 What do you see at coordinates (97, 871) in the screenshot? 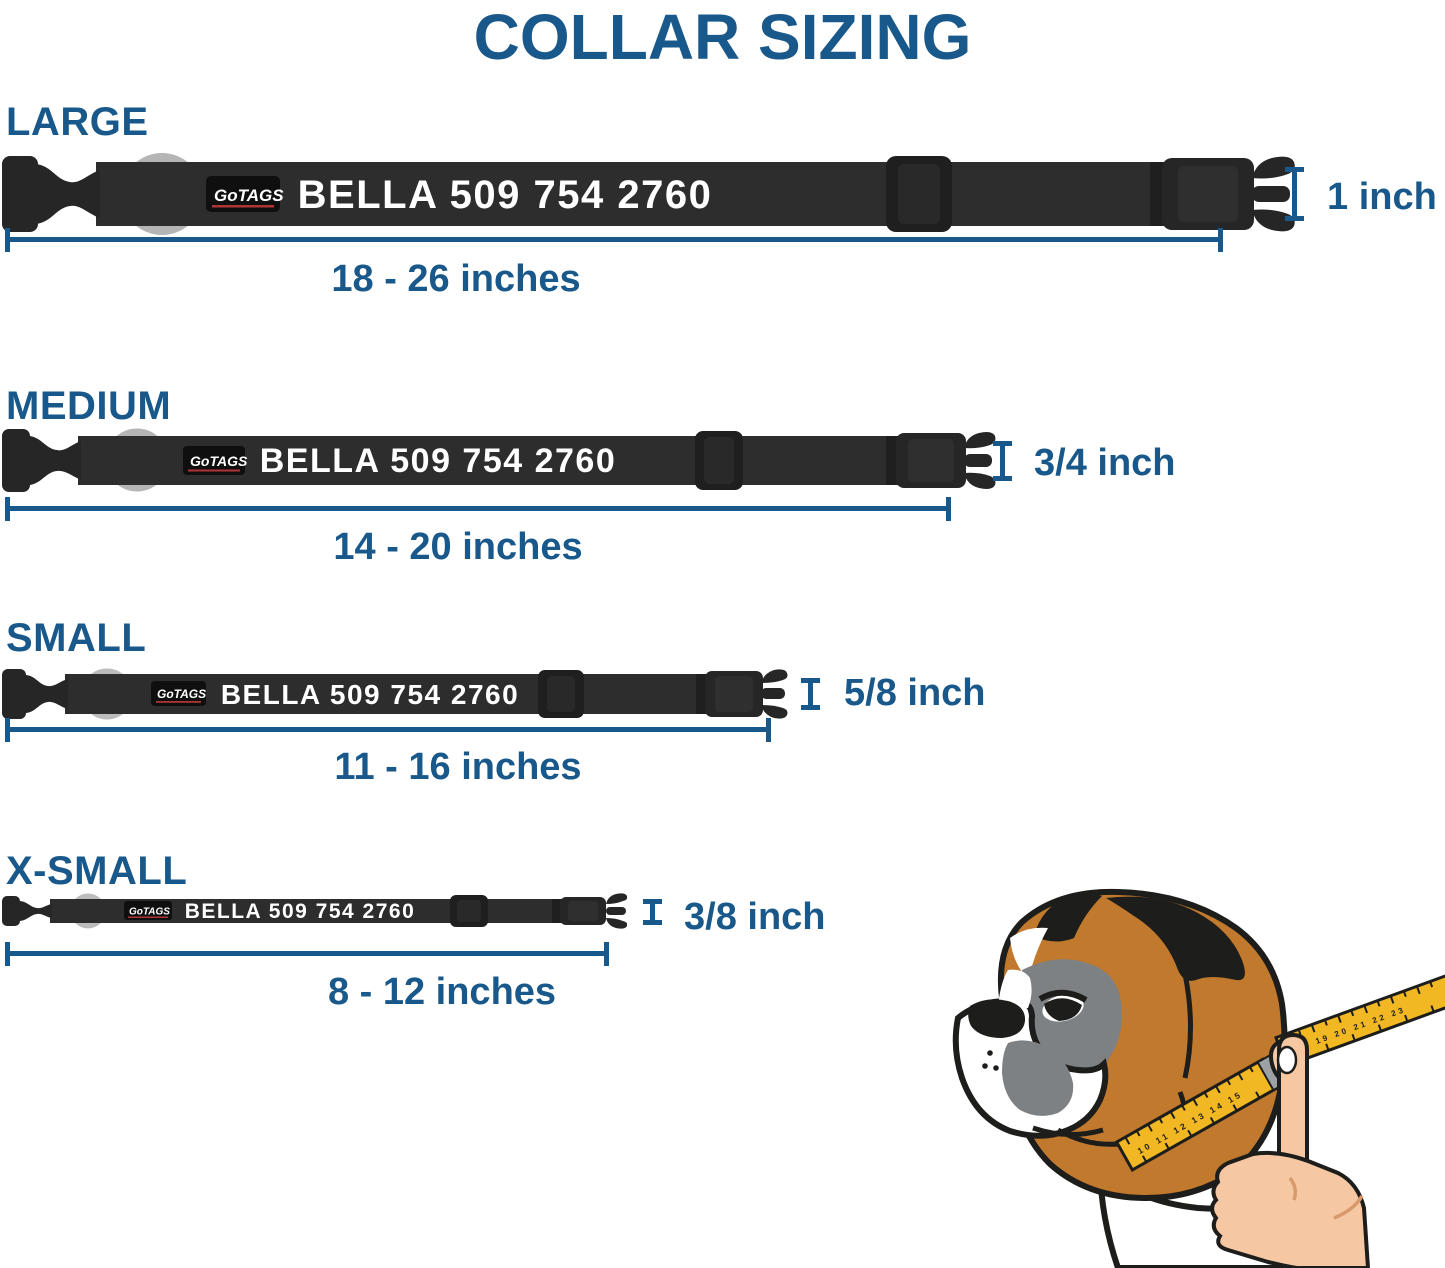
I see `size-label-xsmall: X-SMALL` at bounding box center [97, 871].